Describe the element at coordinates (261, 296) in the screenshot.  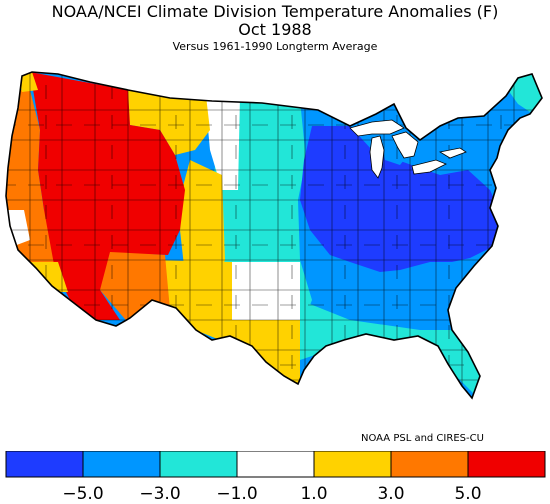
I see `region-oklahoma-white` at that location.